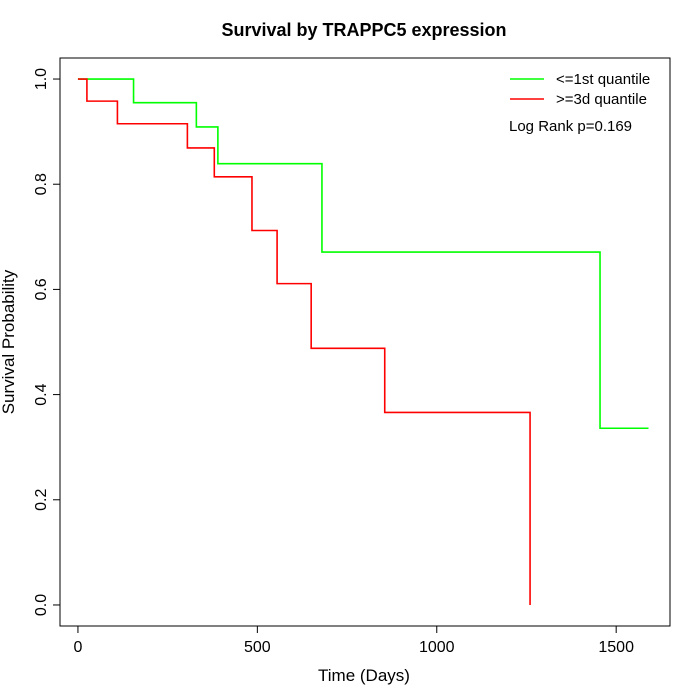  Describe the element at coordinates (41, 184) in the screenshot. I see `y-tick-label: 0.8` at that location.